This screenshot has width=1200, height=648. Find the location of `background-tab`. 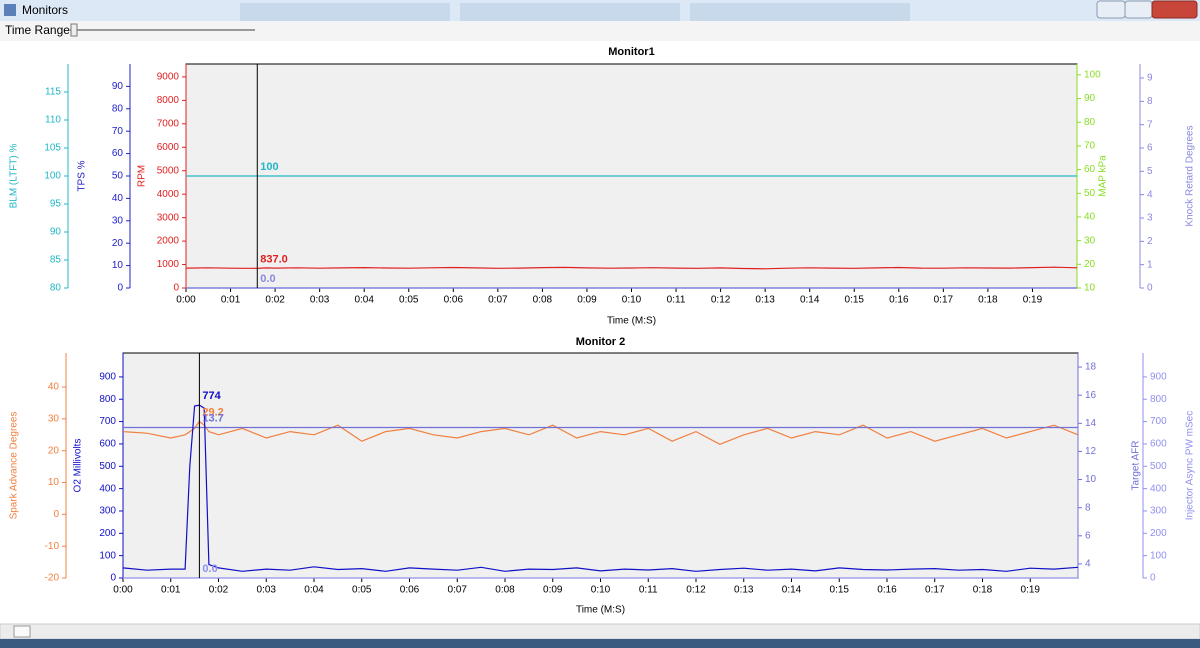

background-tab is located at coordinates (345, 12).